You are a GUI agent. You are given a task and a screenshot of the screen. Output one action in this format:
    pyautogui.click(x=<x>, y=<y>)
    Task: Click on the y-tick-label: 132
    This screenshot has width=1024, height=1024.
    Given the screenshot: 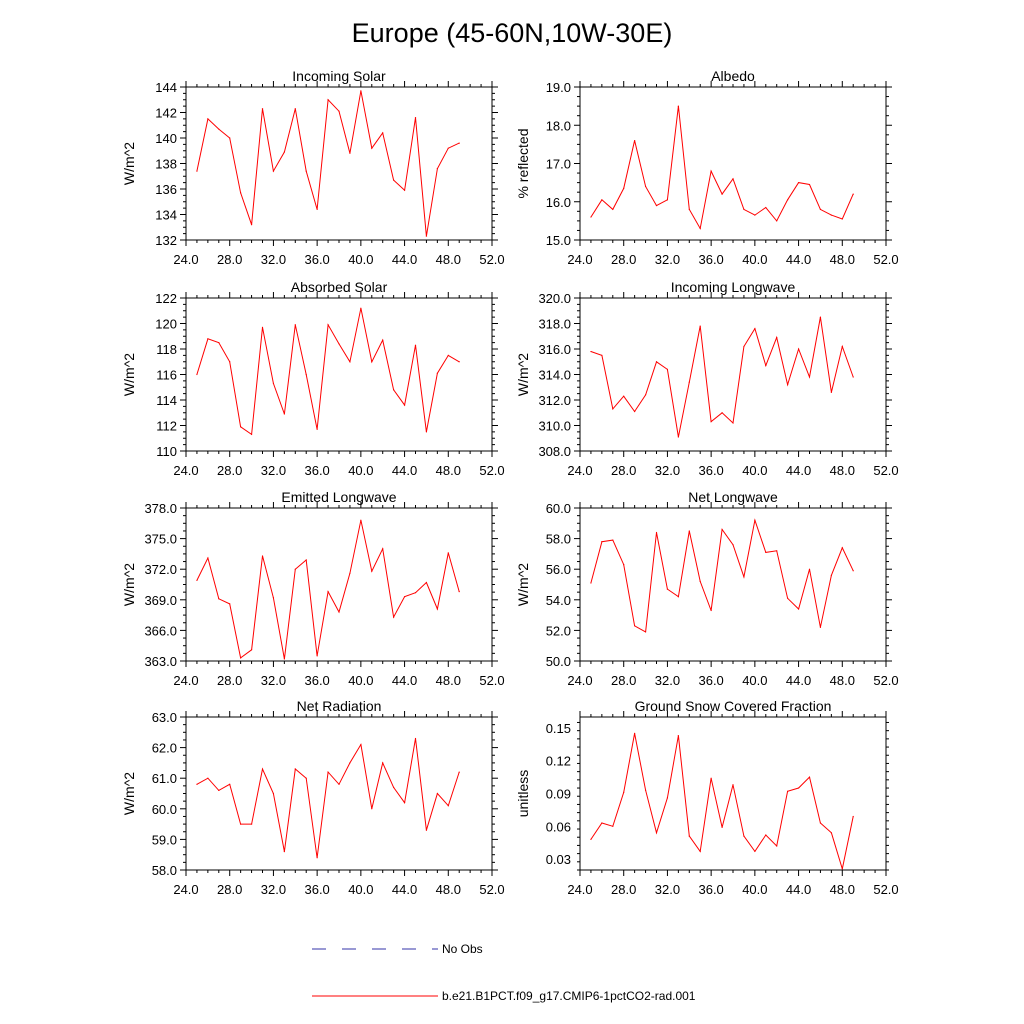 What is the action you would take?
    pyautogui.click(x=166, y=240)
    